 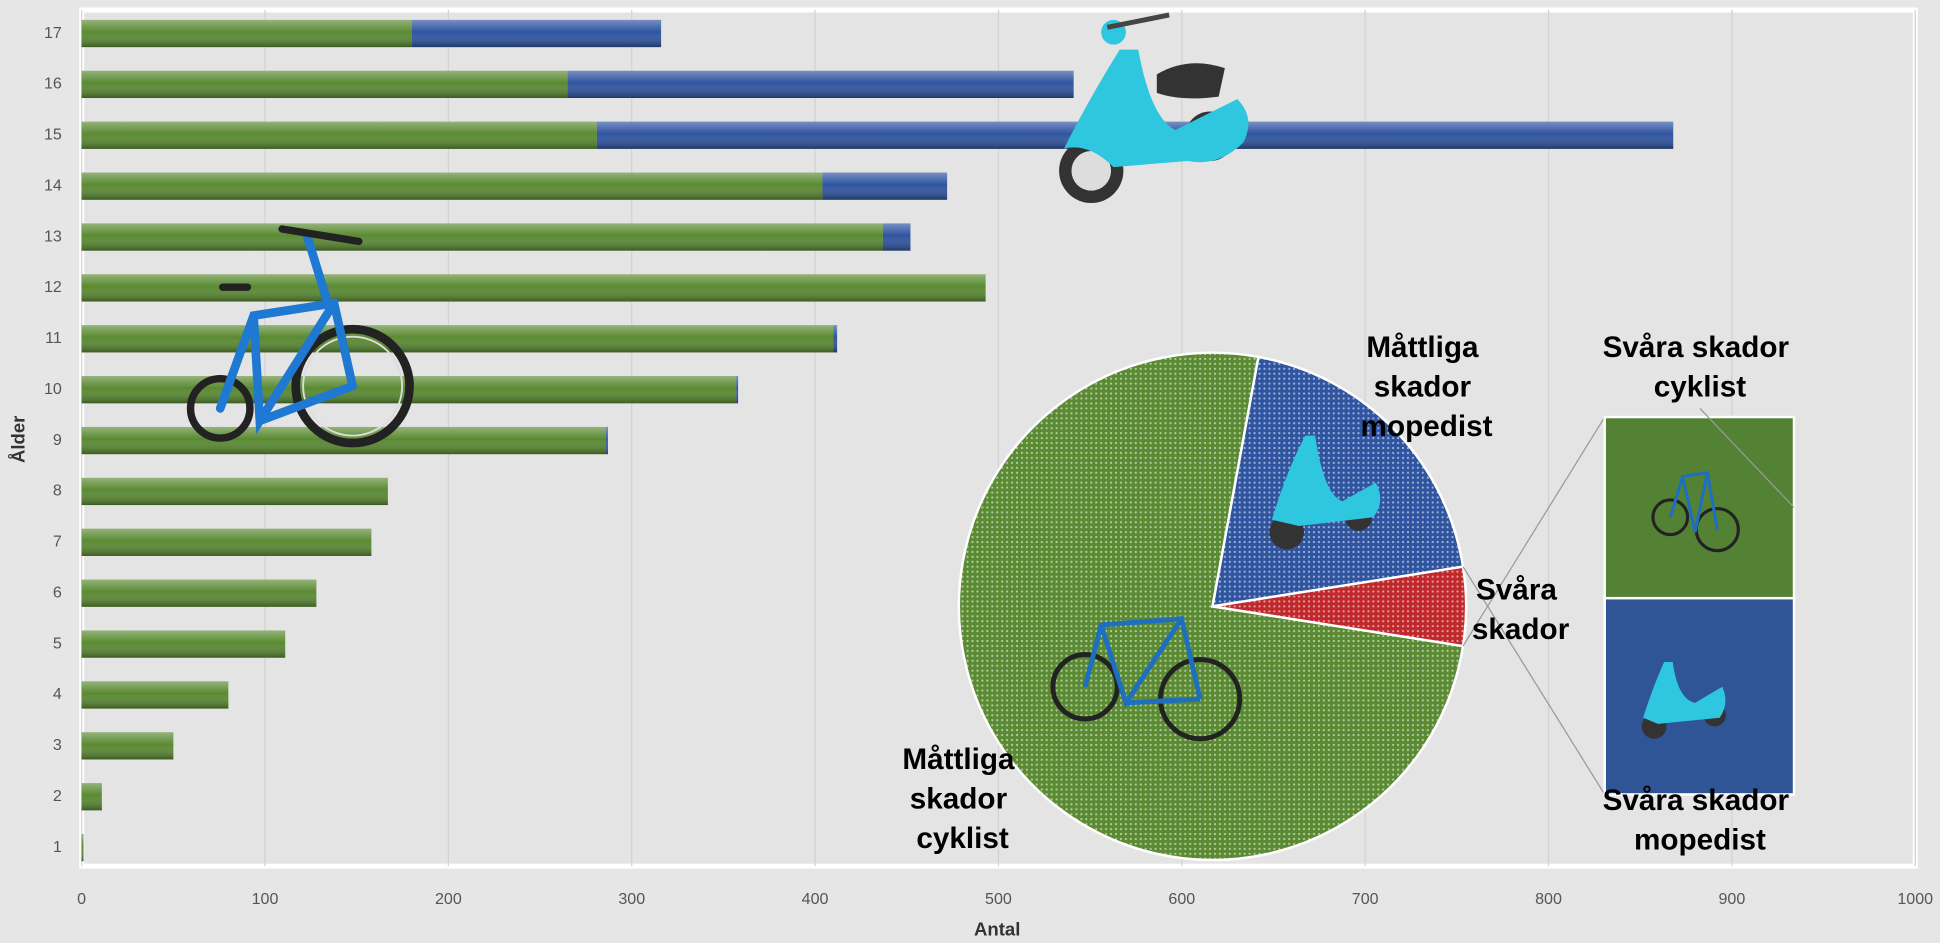 What do you see at coordinates (57, 592) in the screenshot?
I see `y-tick-label: 6` at bounding box center [57, 592].